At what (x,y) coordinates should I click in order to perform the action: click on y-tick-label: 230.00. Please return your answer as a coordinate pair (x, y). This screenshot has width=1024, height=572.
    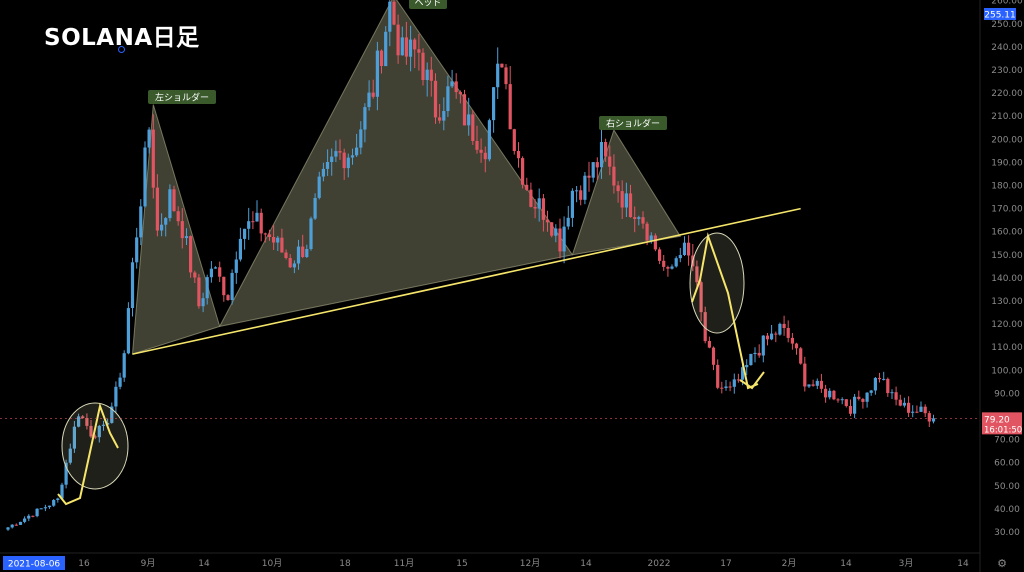
    Looking at the image, I should click on (1007, 71).